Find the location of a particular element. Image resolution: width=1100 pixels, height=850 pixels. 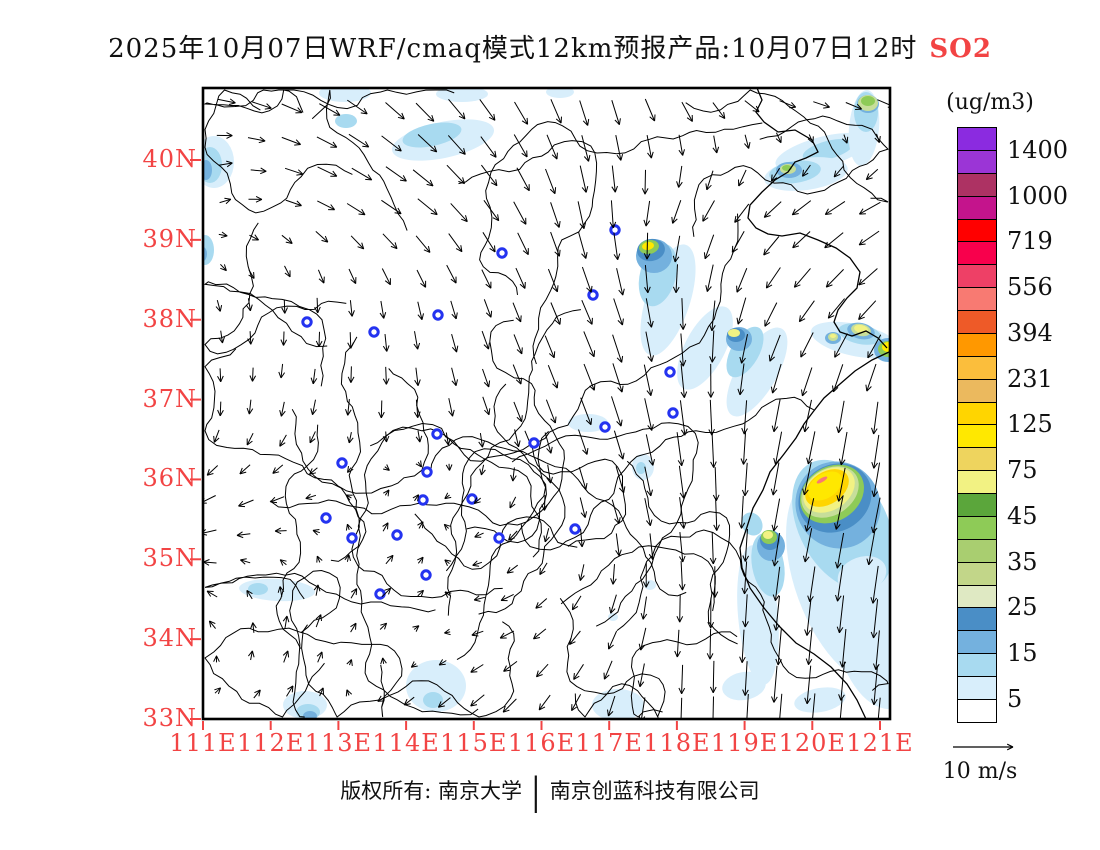

coastline is located at coordinates (814, 403).